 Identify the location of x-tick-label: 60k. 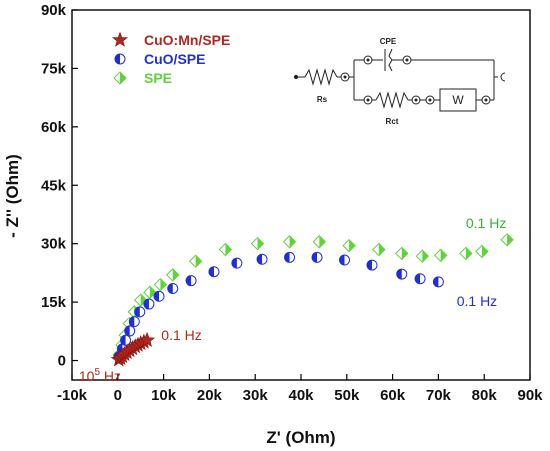
(393, 395).